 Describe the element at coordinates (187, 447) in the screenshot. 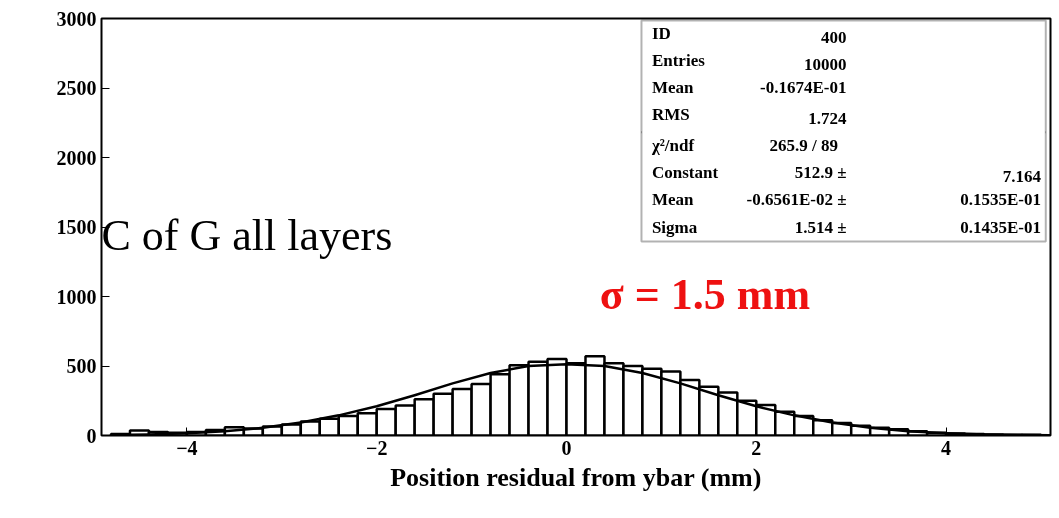

I see `x-tick-label: −4` at that location.